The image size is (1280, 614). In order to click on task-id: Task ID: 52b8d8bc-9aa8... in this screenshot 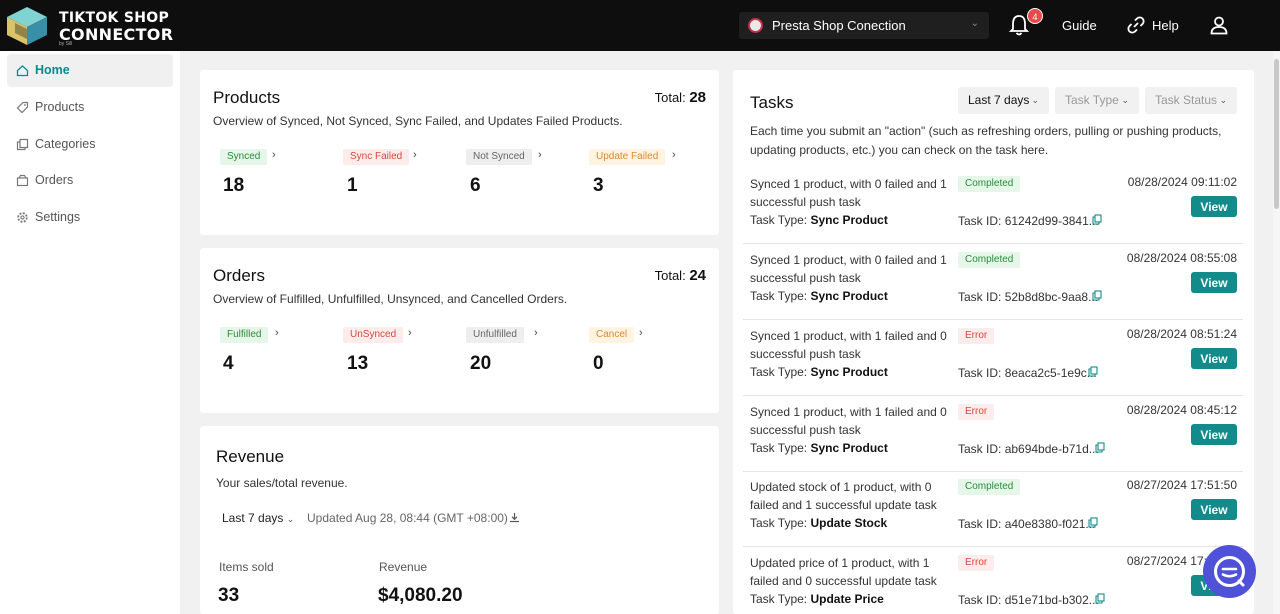, I will do `click(1028, 297)`.